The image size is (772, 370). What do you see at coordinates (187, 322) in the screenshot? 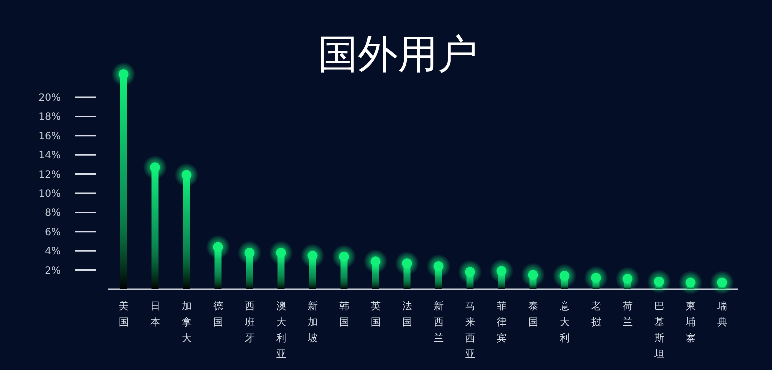
I see `x-tick-label: 加拿大` at bounding box center [187, 322].